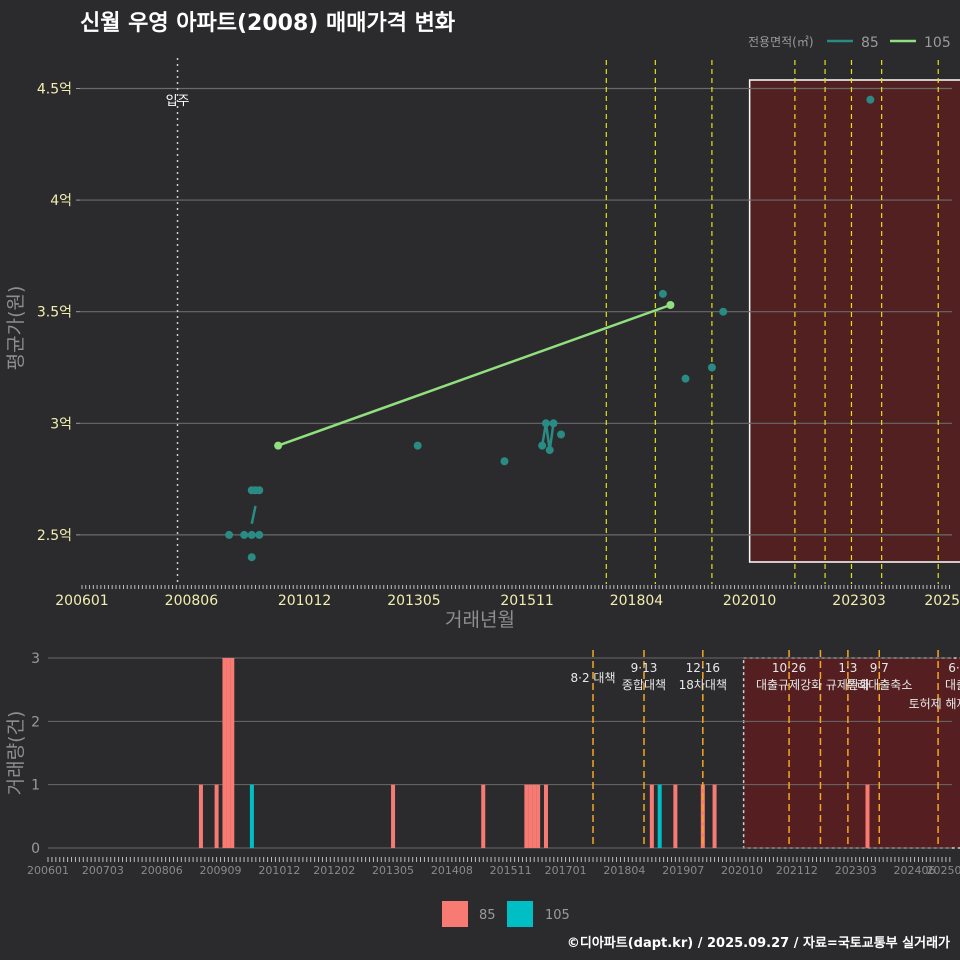 The height and width of the screenshot is (960, 960). Describe the element at coordinates (393, 870) in the screenshot. I see `volume-x-tick-label: 201305` at that location.